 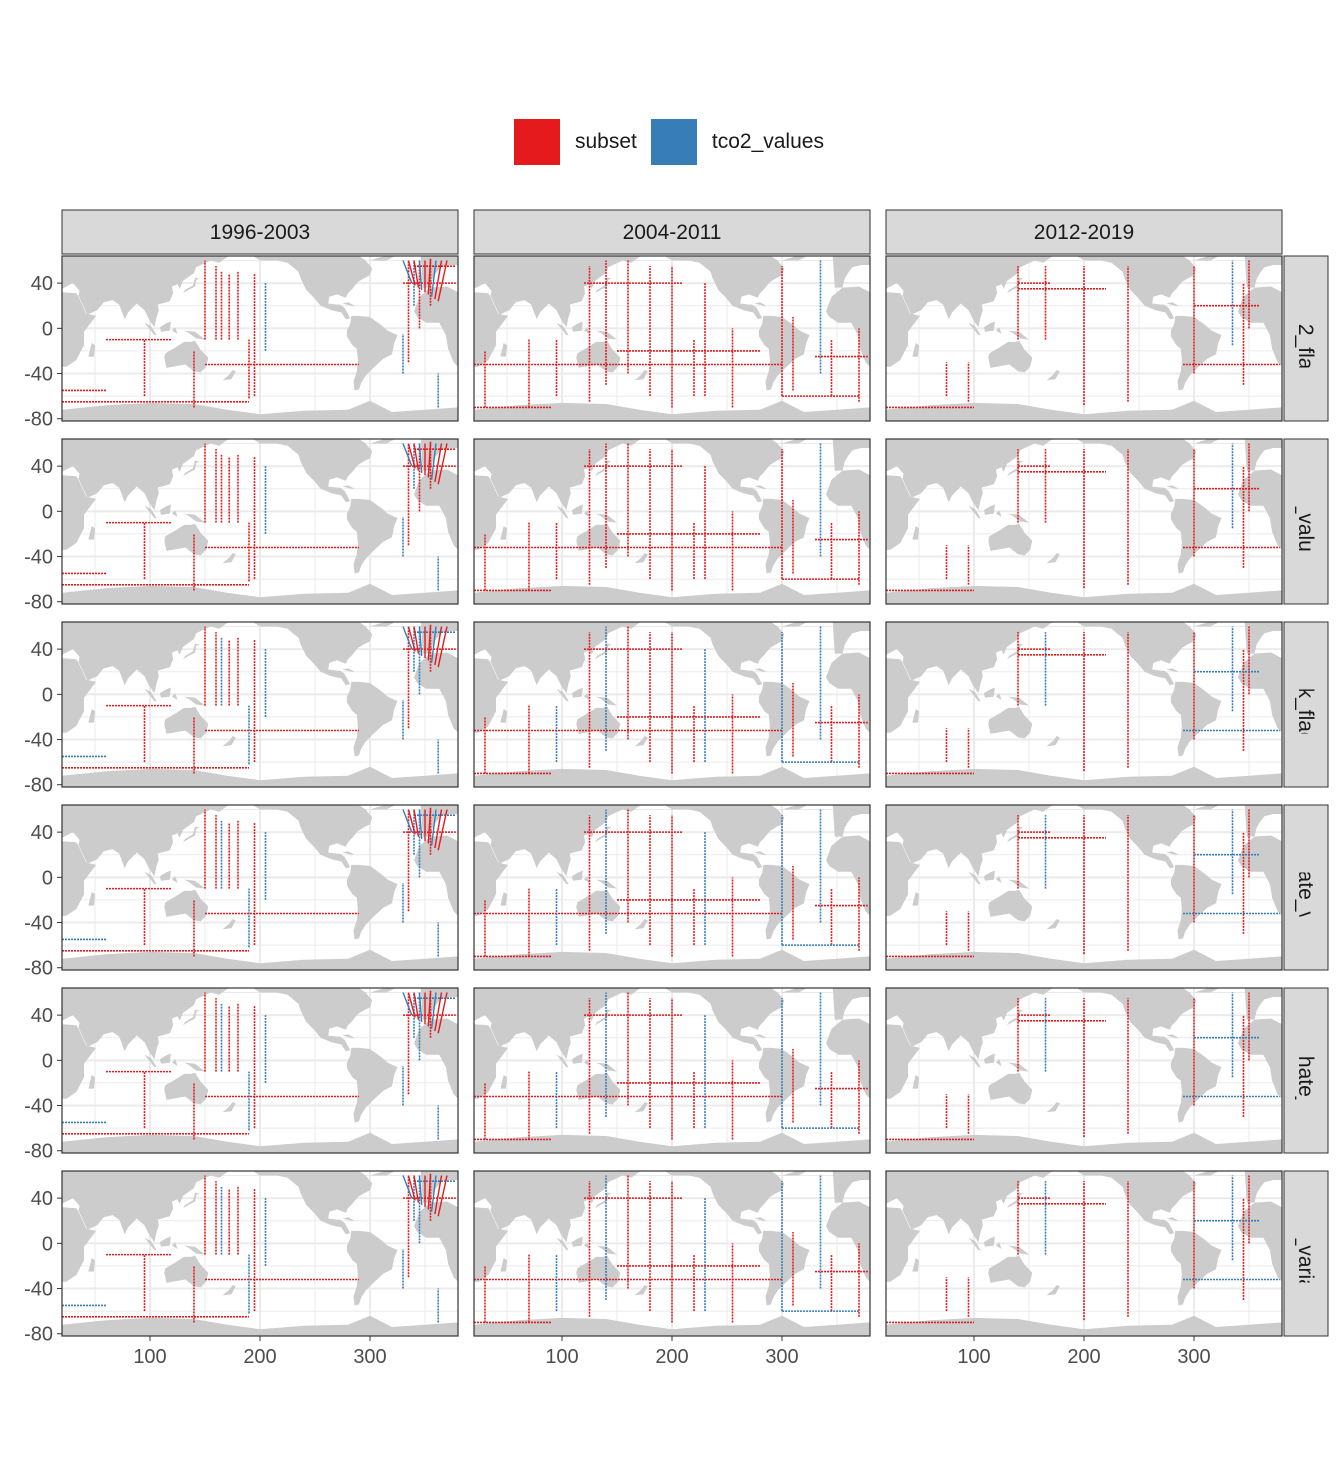 I want to click on legend-item-subset: subset, so click(x=575, y=142).